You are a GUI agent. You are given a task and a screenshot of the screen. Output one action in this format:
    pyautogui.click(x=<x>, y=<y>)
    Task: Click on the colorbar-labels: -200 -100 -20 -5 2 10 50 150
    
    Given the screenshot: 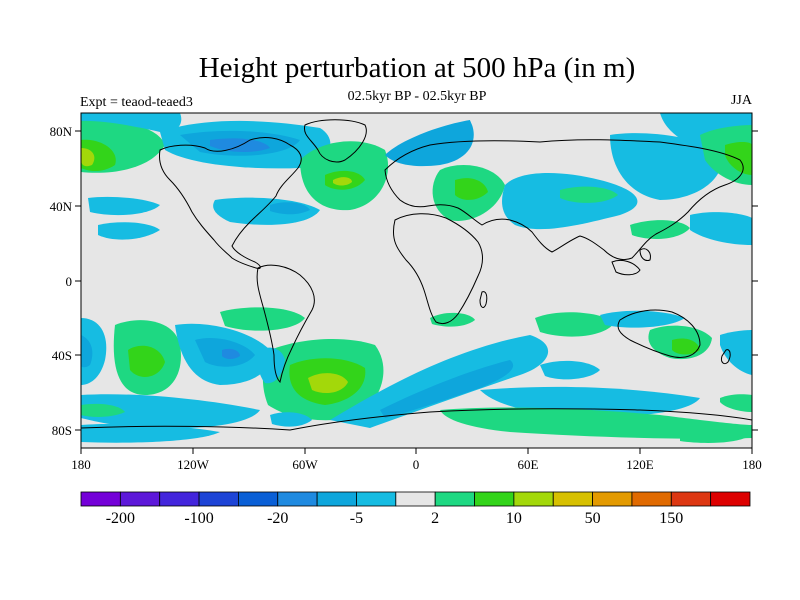 What is the action you would take?
    pyautogui.click(x=395, y=518)
    